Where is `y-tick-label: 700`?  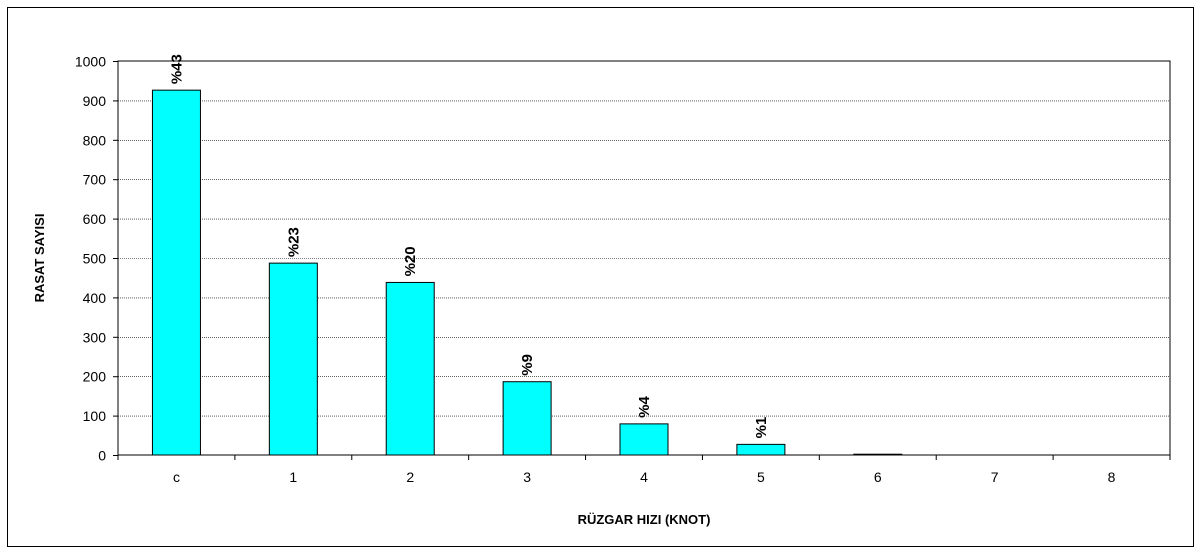 y-tick-label: 700 is located at coordinates (95, 180).